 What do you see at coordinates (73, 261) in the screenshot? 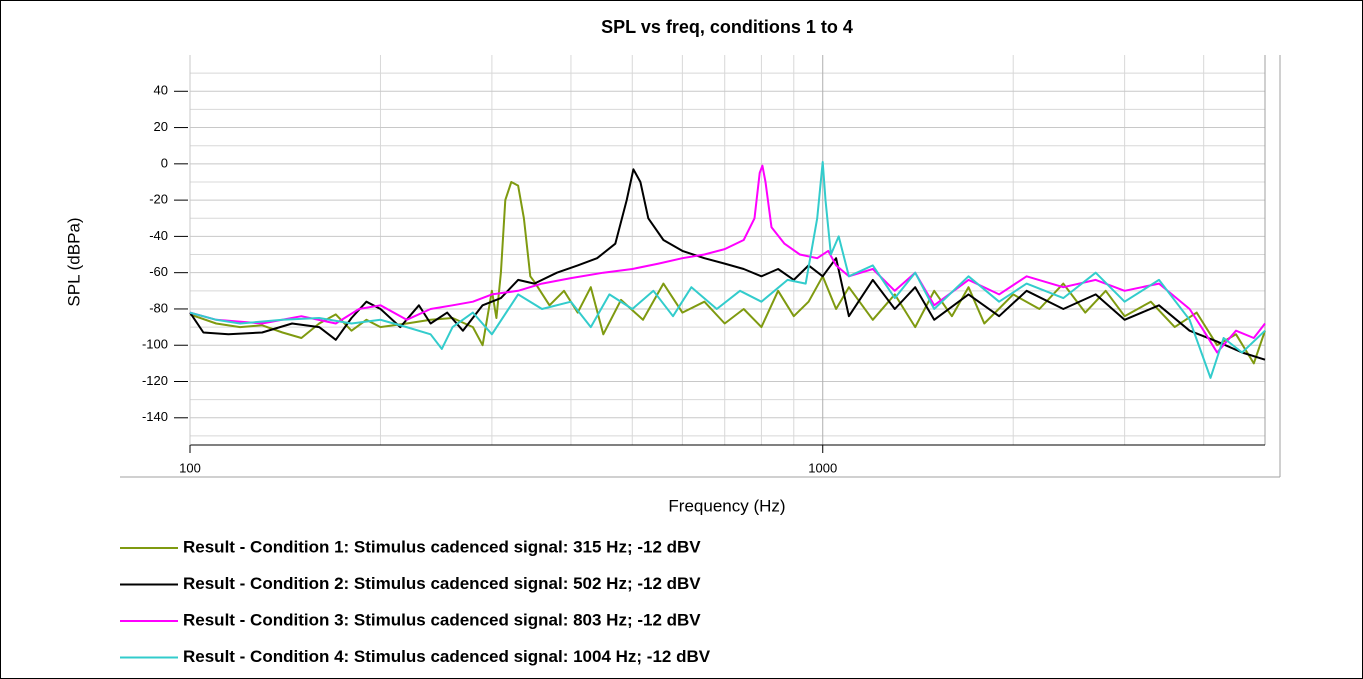
I see `y-axis-label: SPL (dBPa)` at bounding box center [73, 261].